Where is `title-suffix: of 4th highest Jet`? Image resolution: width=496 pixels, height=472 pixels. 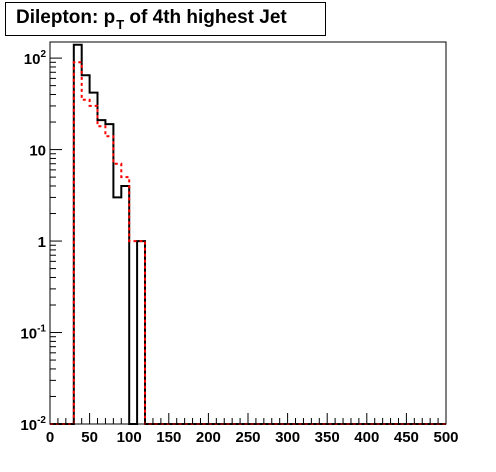 title-suffix: of 4th highest Jet is located at coordinates (205, 17).